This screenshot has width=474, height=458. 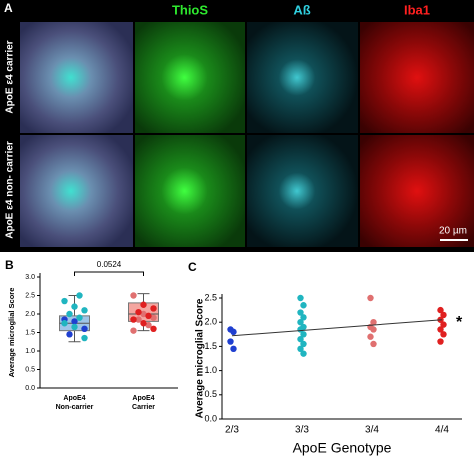 I want to click on x-axis-label: ApoE Genotype, so click(x=342, y=448).